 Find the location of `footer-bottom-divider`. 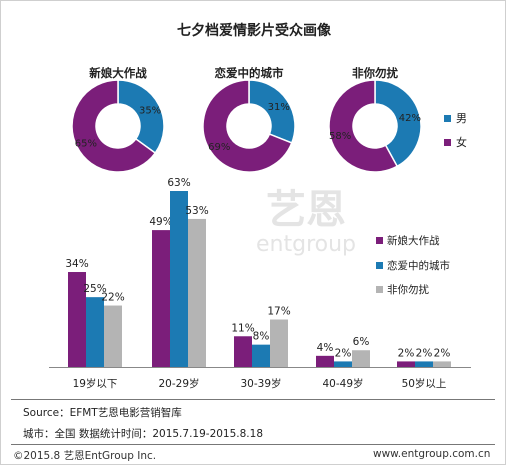

footer-bottom-divider is located at coordinates (253, 444).